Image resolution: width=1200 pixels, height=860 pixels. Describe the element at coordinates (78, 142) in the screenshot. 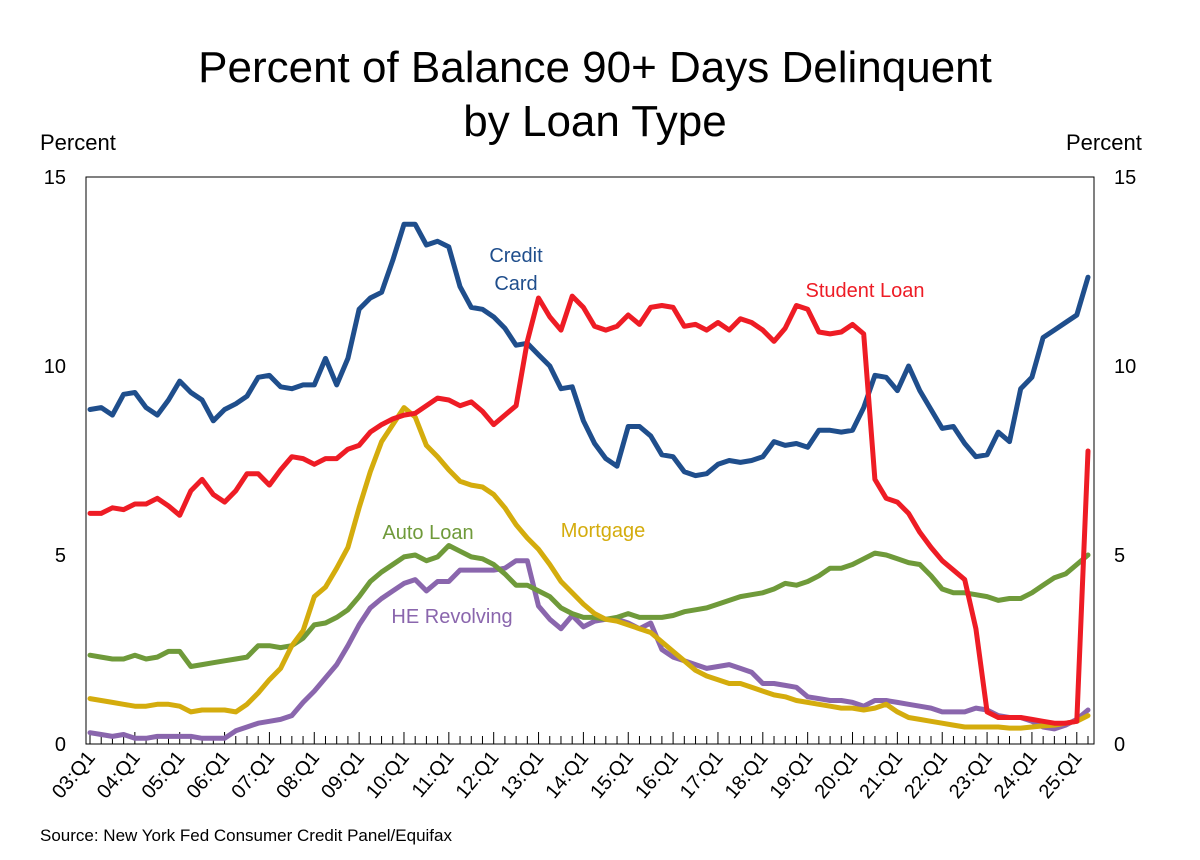

I see `y-axis-label-left: Percent` at that location.